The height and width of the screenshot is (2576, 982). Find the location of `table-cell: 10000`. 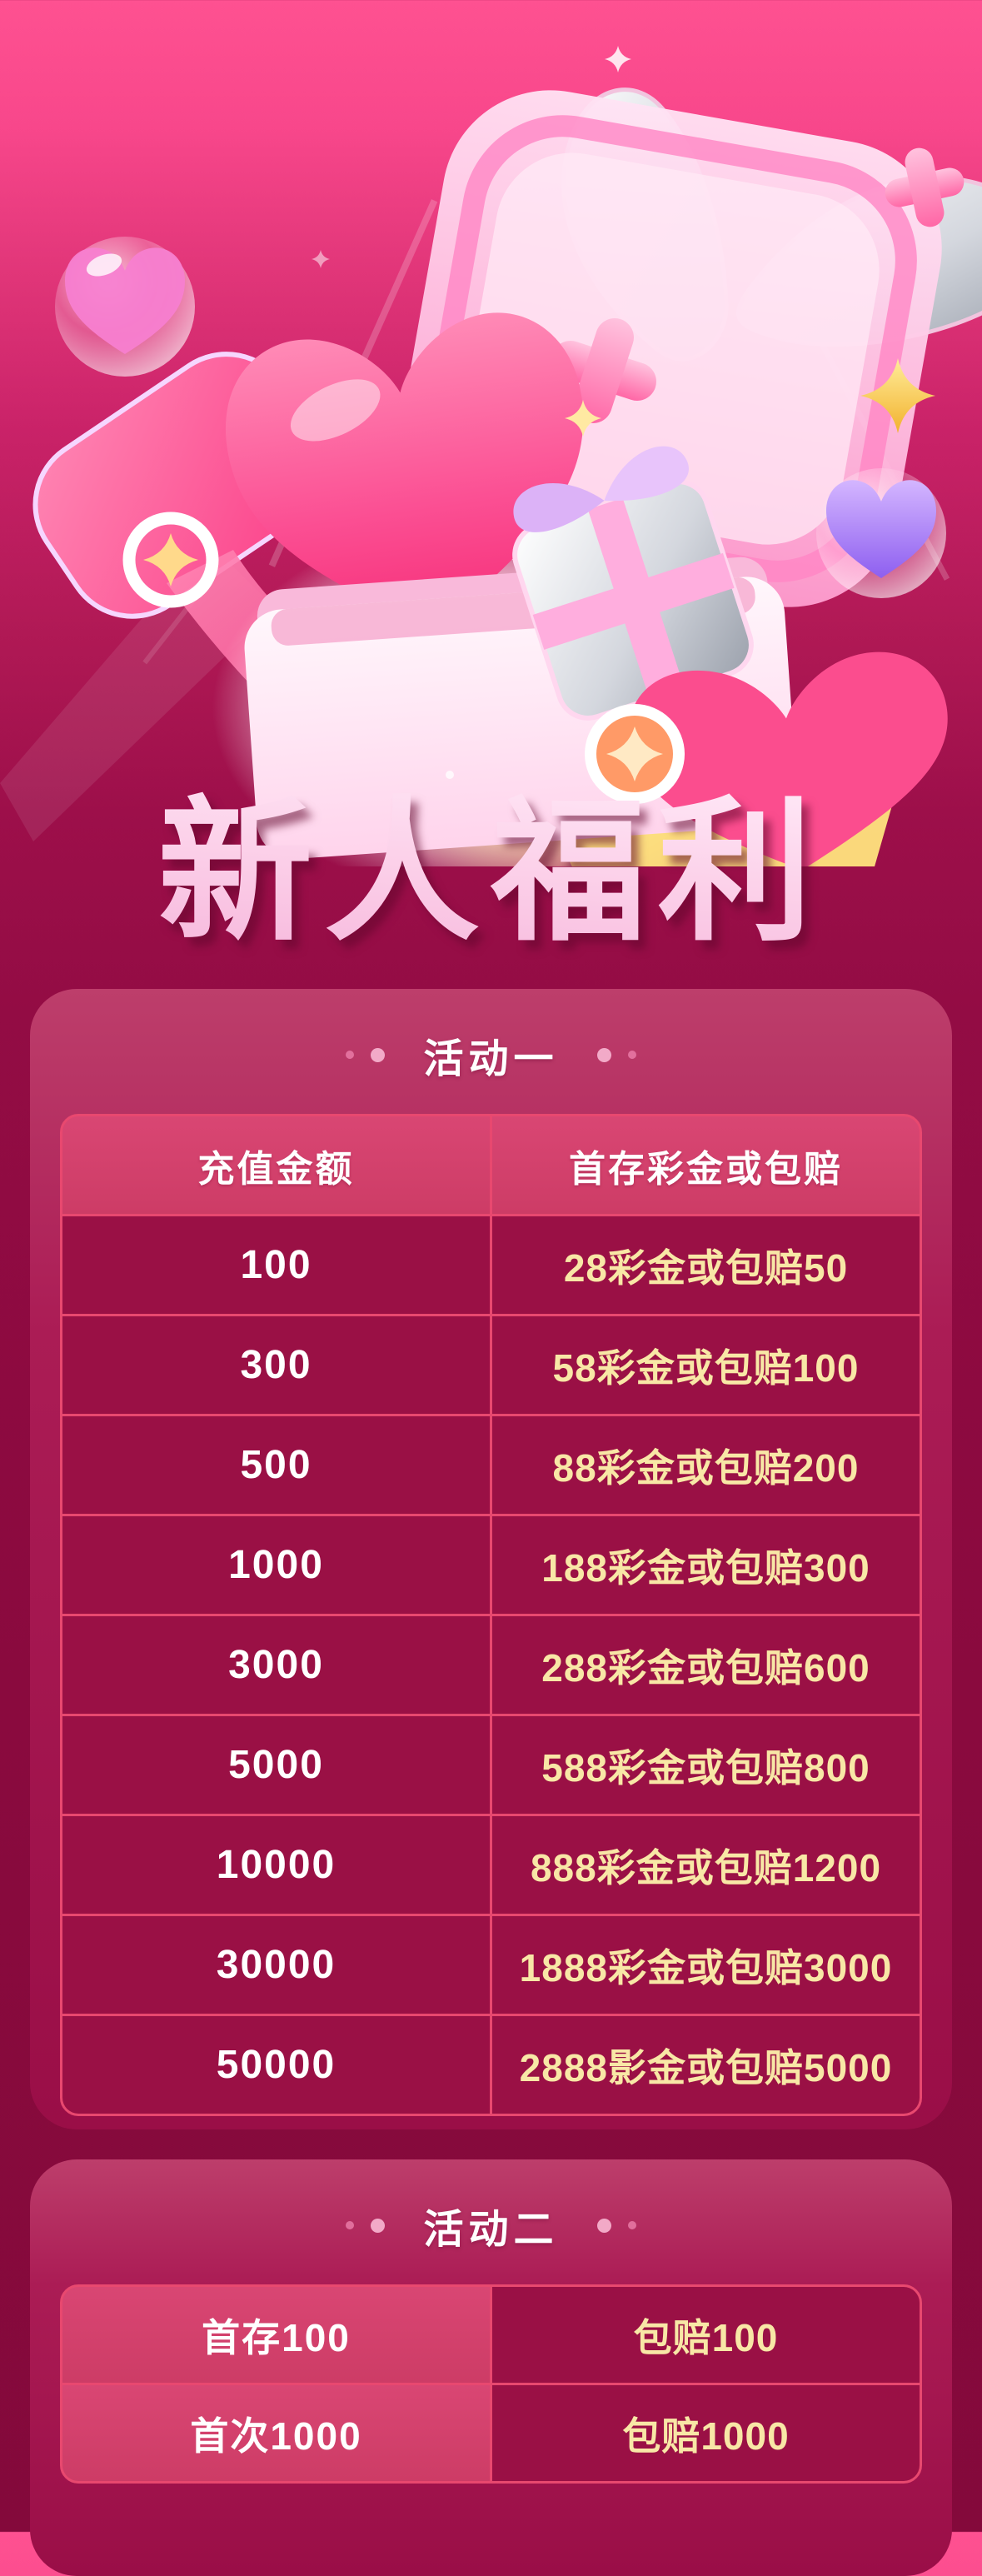

table-cell: 10000 is located at coordinates (276, 1865).